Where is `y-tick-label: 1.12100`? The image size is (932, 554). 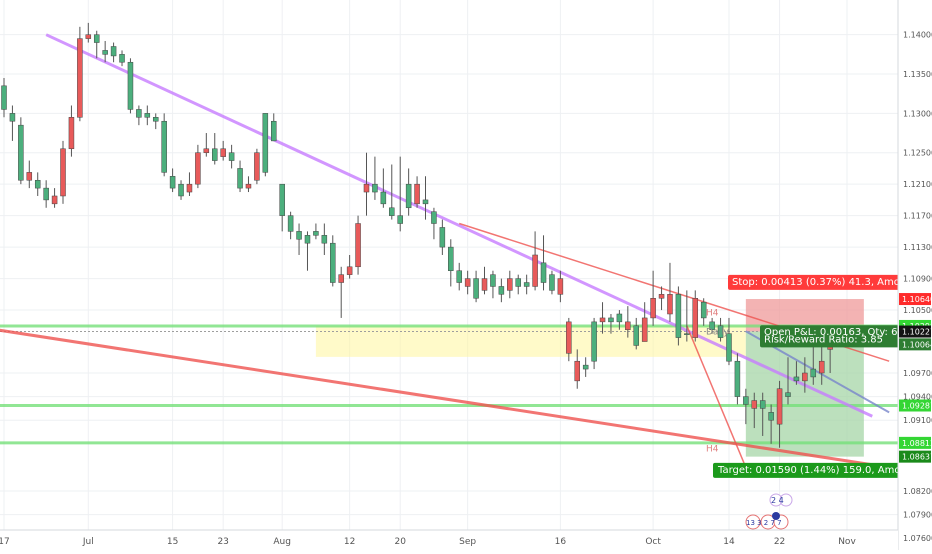
y-tick-label: 1.12100 is located at coordinates (917, 184).